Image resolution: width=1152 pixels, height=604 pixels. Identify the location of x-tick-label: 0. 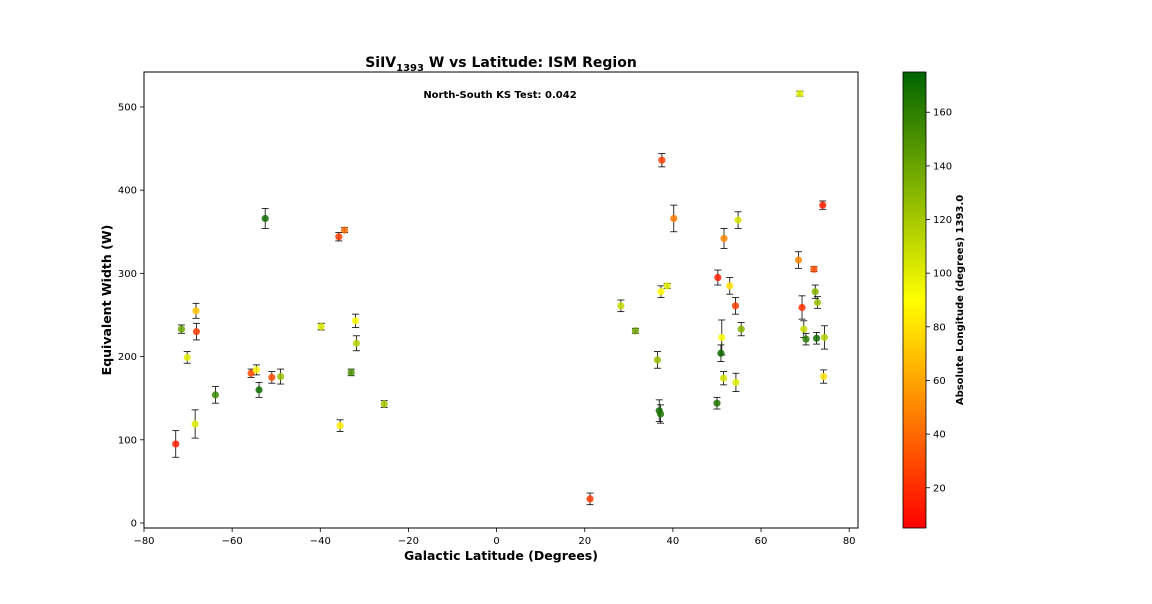
(496, 541).